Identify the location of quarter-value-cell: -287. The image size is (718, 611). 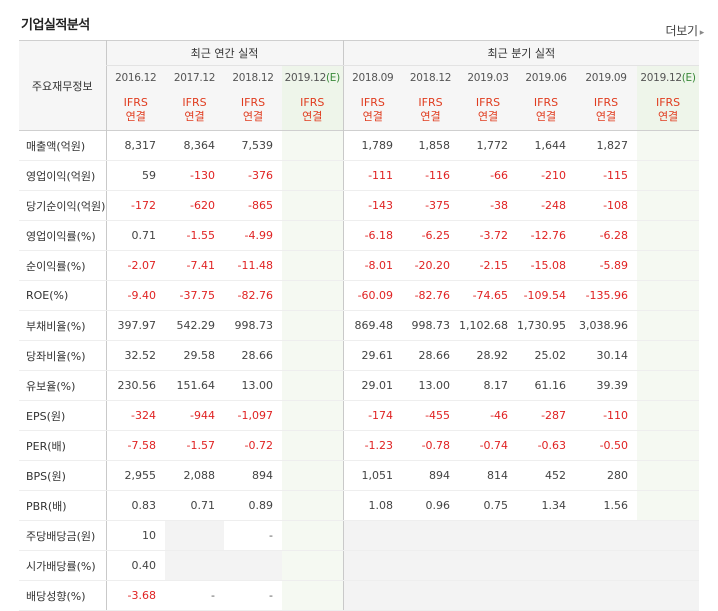
(546, 415).